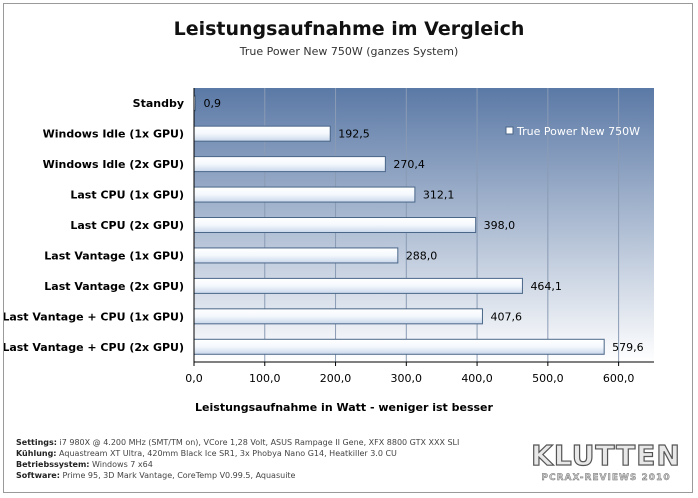  Describe the element at coordinates (509, 130) in the screenshot. I see `legend-swatch` at that location.